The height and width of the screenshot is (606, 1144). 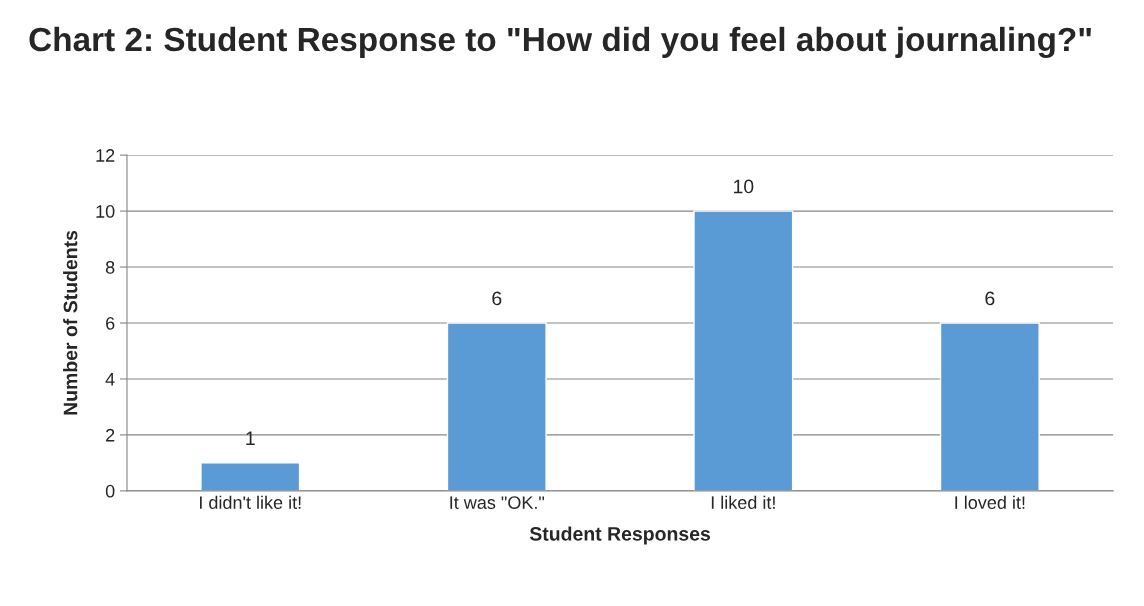 What do you see at coordinates (743, 502) in the screenshot?
I see `x-tick-label: I liked it!` at bounding box center [743, 502].